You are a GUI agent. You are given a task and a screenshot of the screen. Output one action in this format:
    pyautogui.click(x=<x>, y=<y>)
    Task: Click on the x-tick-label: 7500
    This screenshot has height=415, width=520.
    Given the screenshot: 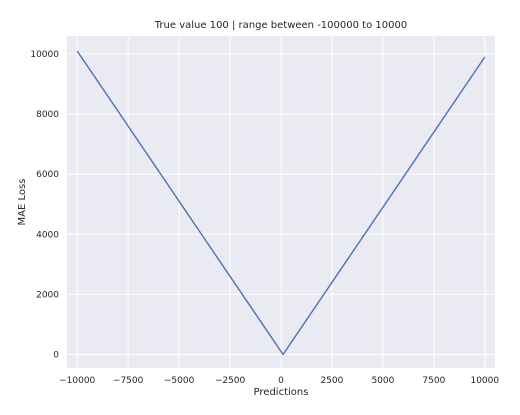 What is the action you would take?
    pyautogui.click(x=433, y=381)
    